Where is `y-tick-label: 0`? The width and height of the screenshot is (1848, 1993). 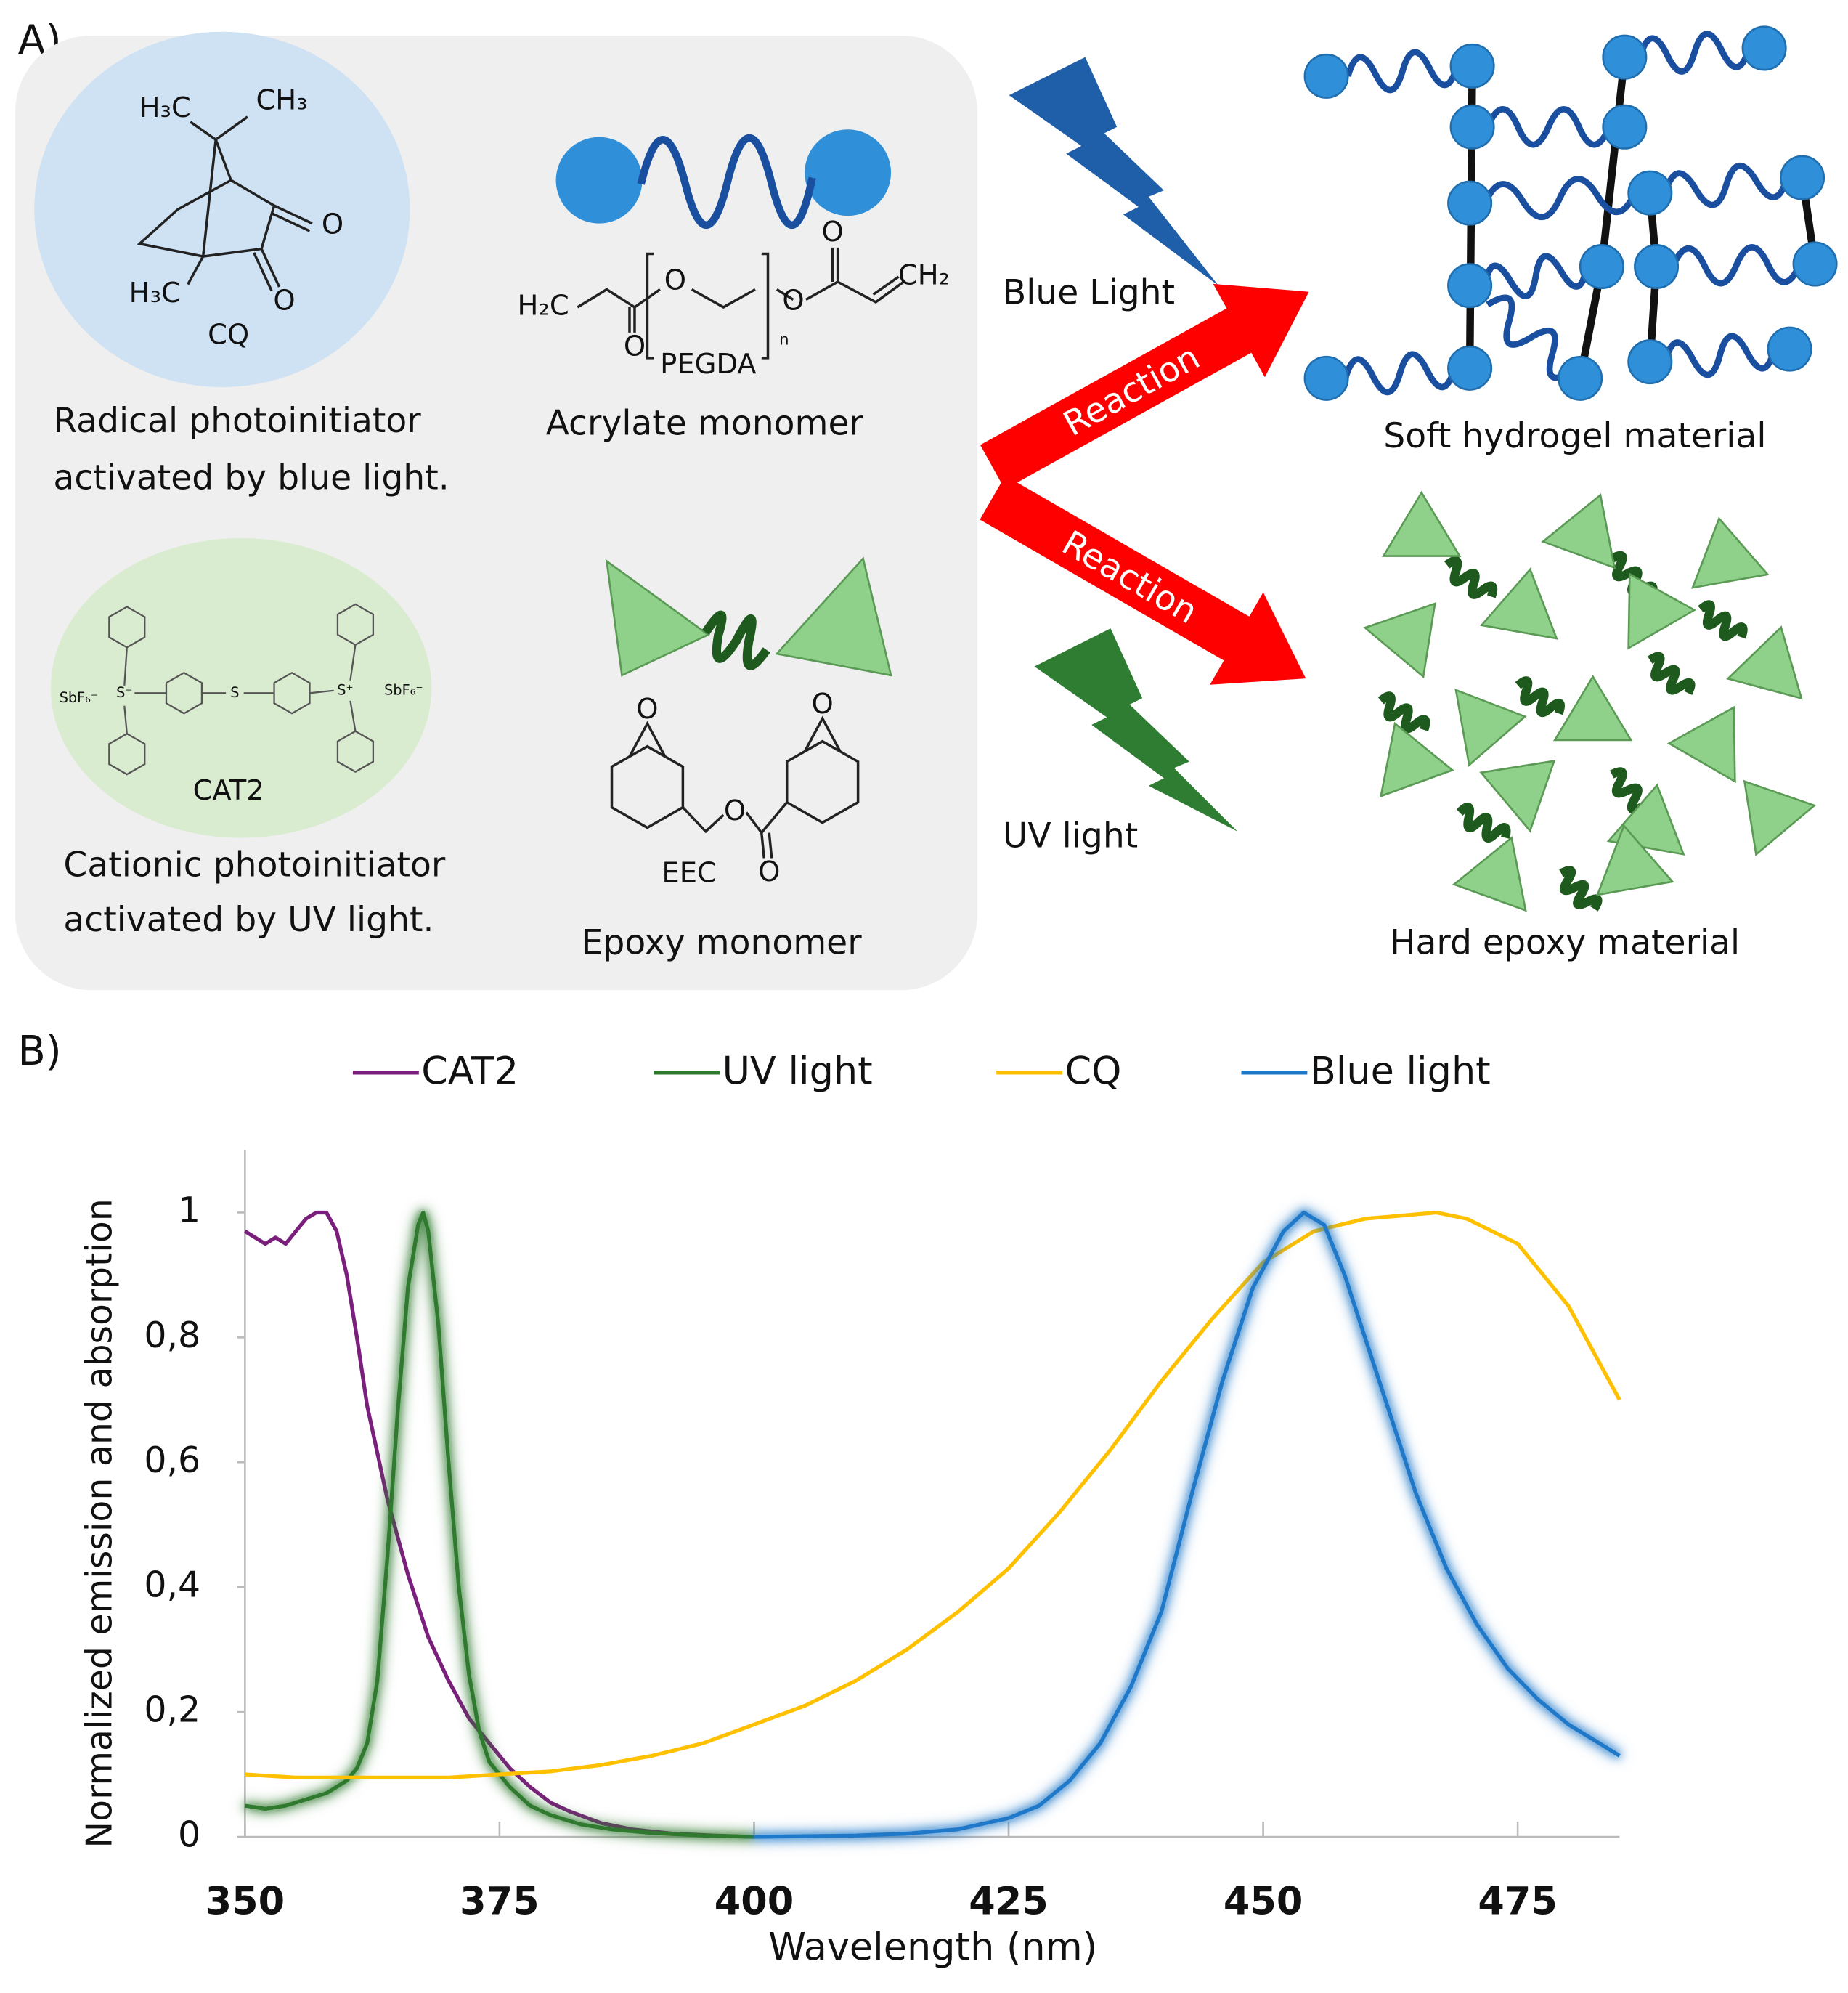
y-tick-label: 0 is located at coordinates (189, 1835).